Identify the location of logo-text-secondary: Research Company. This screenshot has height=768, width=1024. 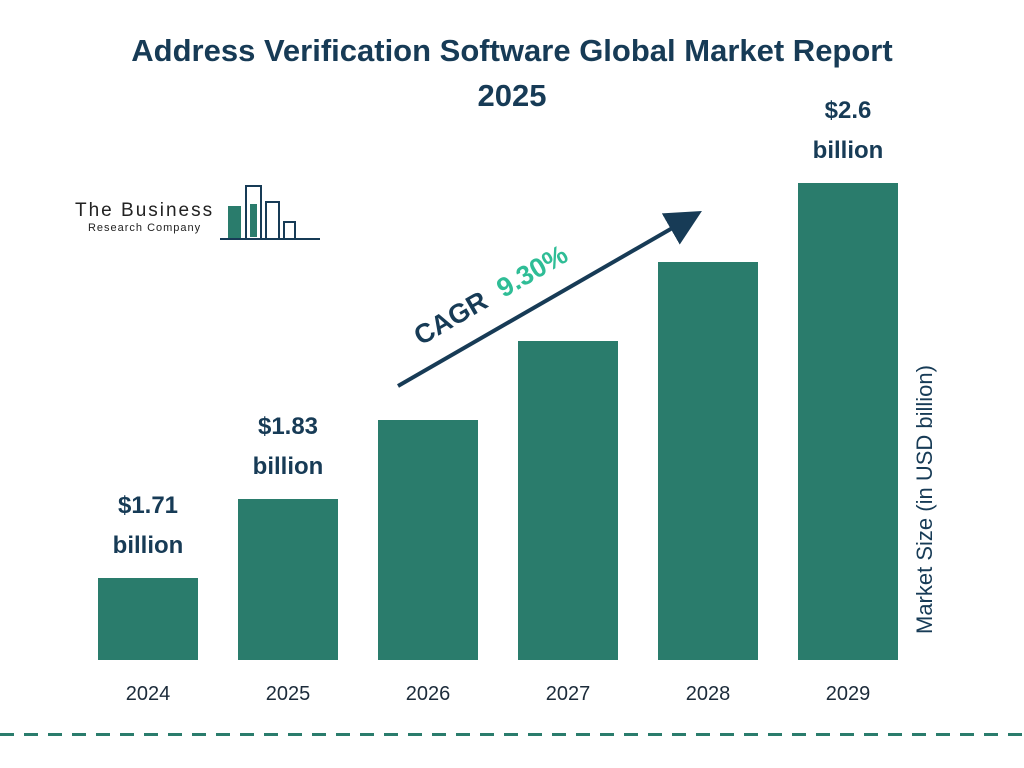
(144, 228).